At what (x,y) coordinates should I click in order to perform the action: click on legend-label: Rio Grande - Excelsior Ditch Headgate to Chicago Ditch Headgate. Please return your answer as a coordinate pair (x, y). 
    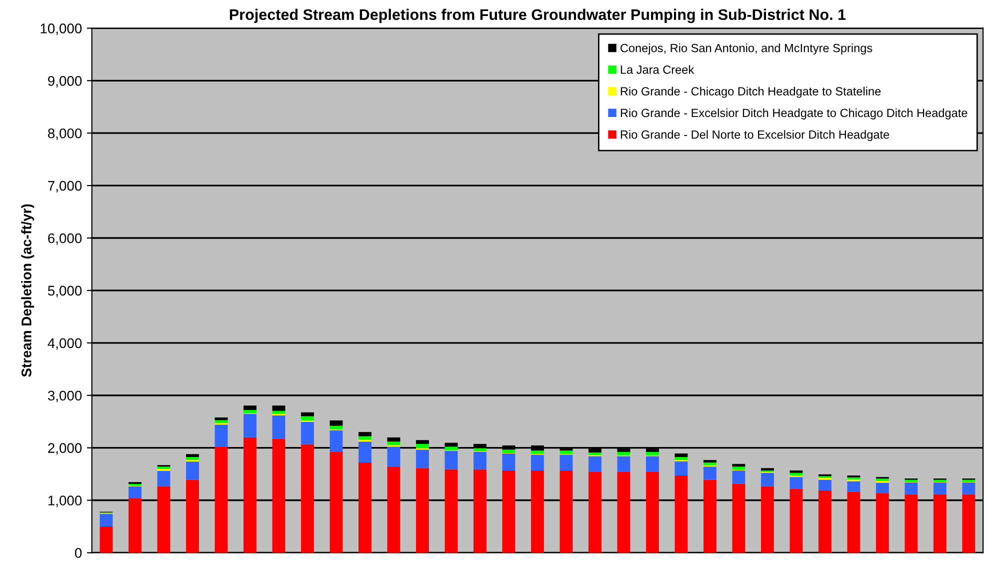
    Looking at the image, I should click on (794, 114).